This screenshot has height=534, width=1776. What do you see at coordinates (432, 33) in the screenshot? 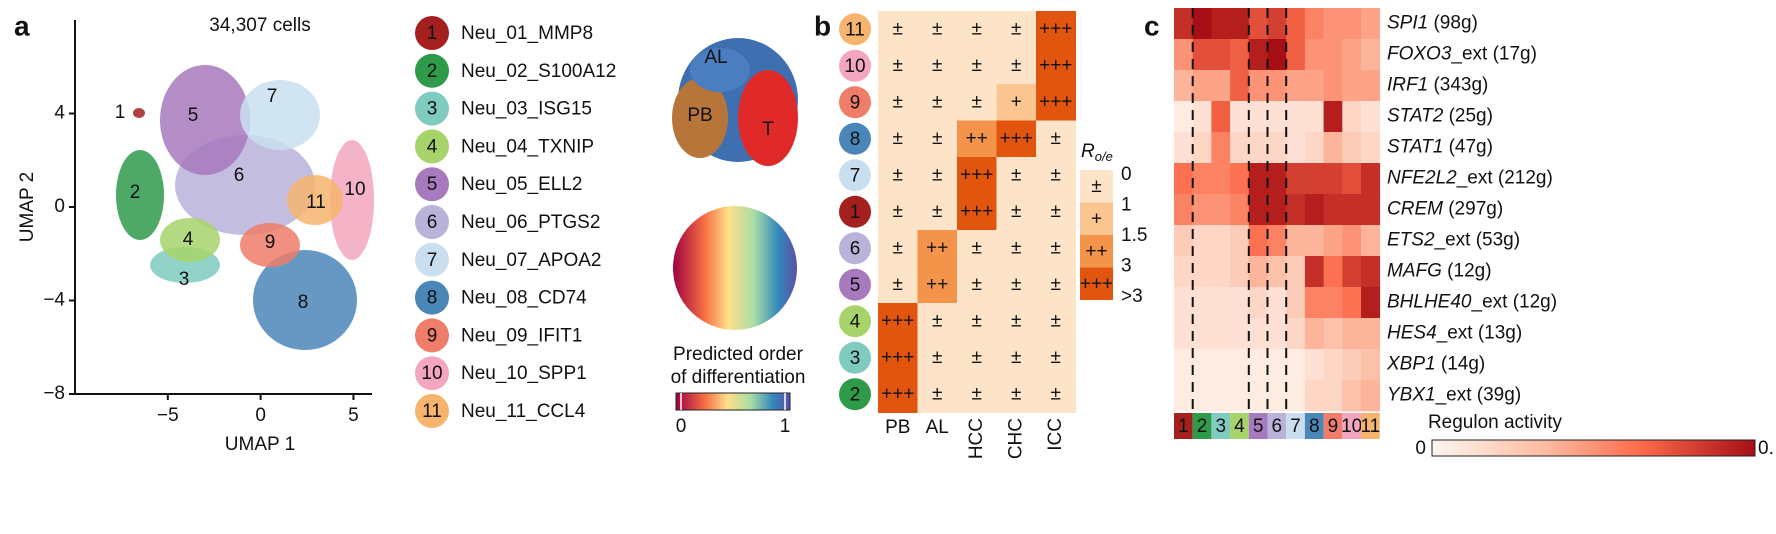
I see `legend-number: 1` at bounding box center [432, 33].